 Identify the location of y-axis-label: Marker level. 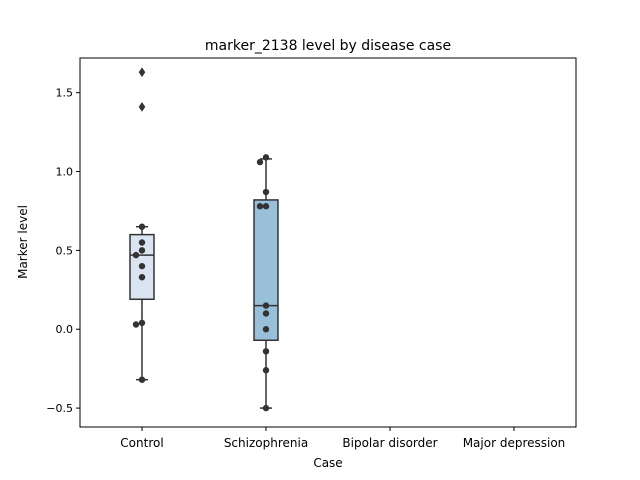
(23, 242).